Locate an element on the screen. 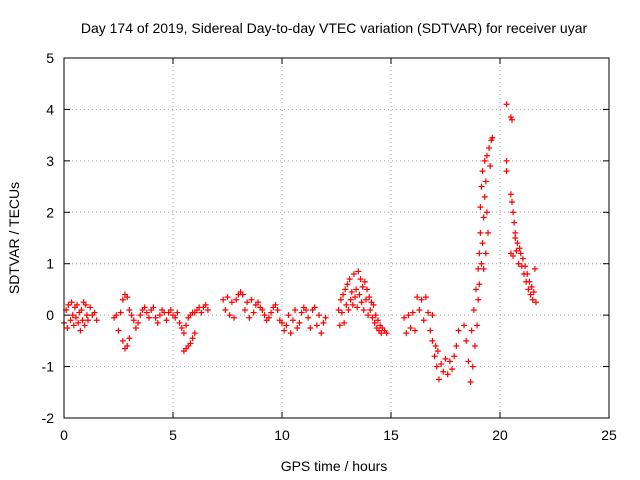 The width and height of the screenshot is (640, 480). y-axis-label: SDTVAR / TECUs is located at coordinates (14, 238).